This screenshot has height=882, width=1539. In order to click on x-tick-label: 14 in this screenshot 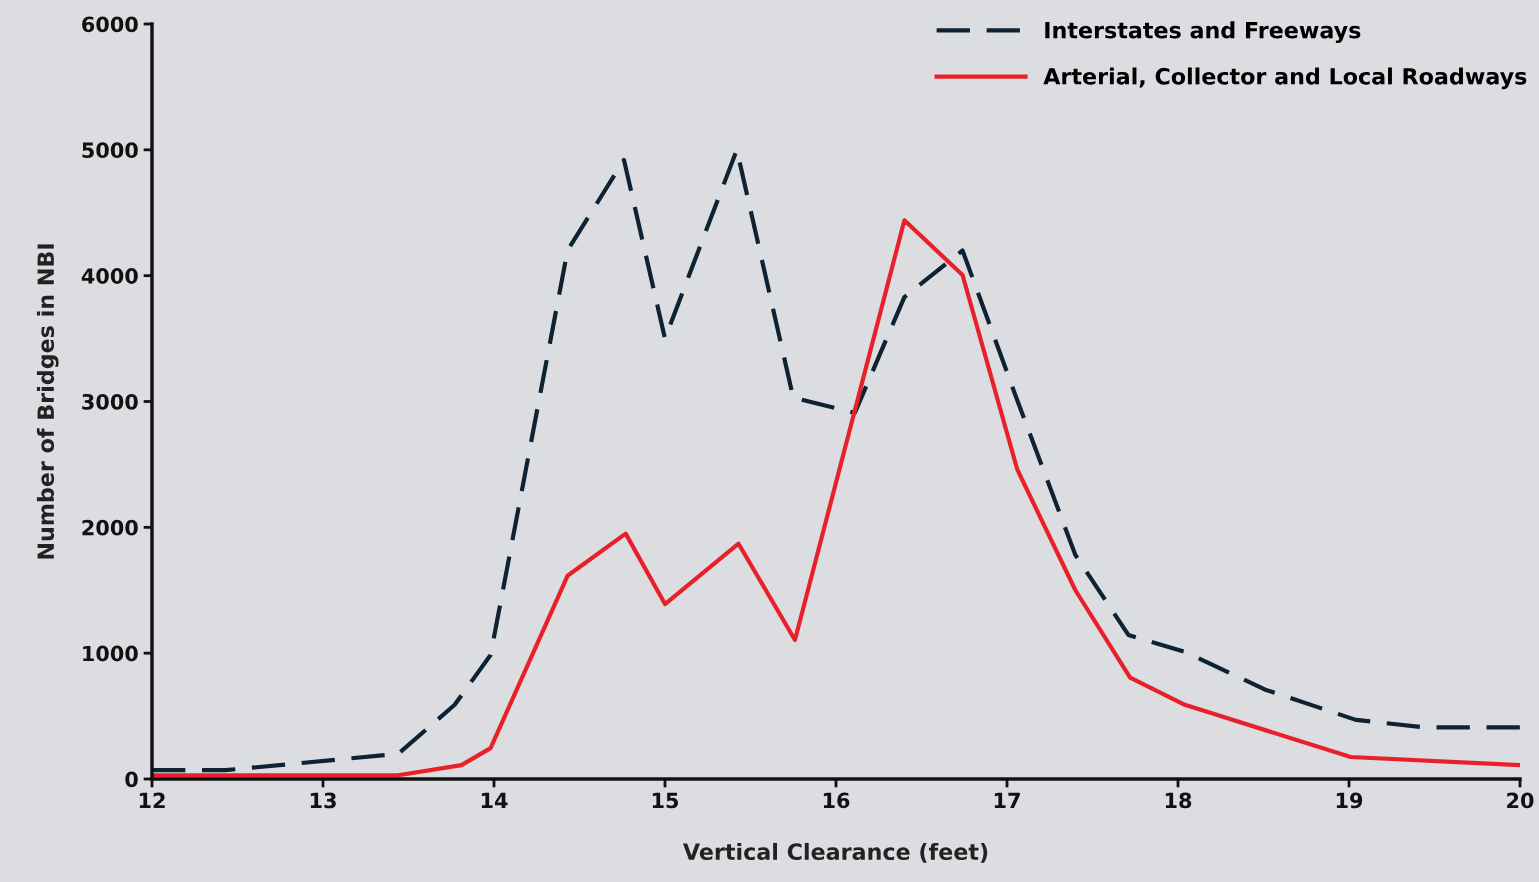, I will do `click(494, 800)`.